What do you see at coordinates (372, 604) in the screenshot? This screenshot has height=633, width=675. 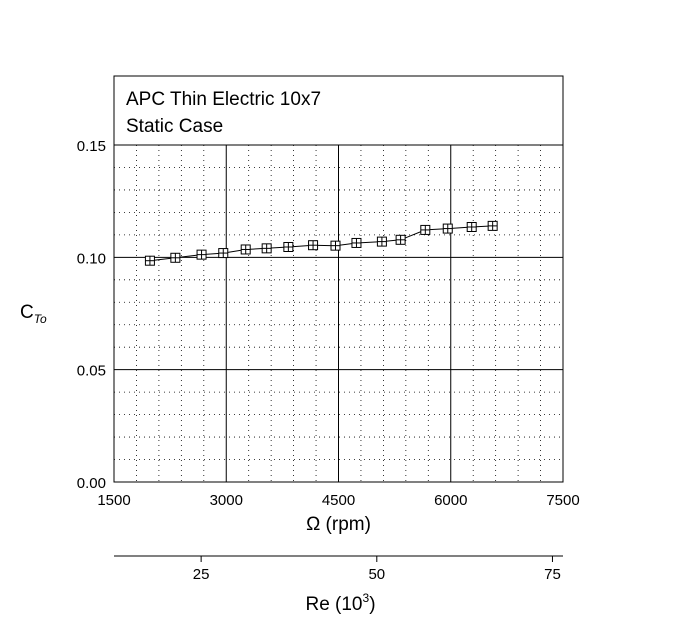 I see `secondary-axis-title-end: )` at bounding box center [372, 604].